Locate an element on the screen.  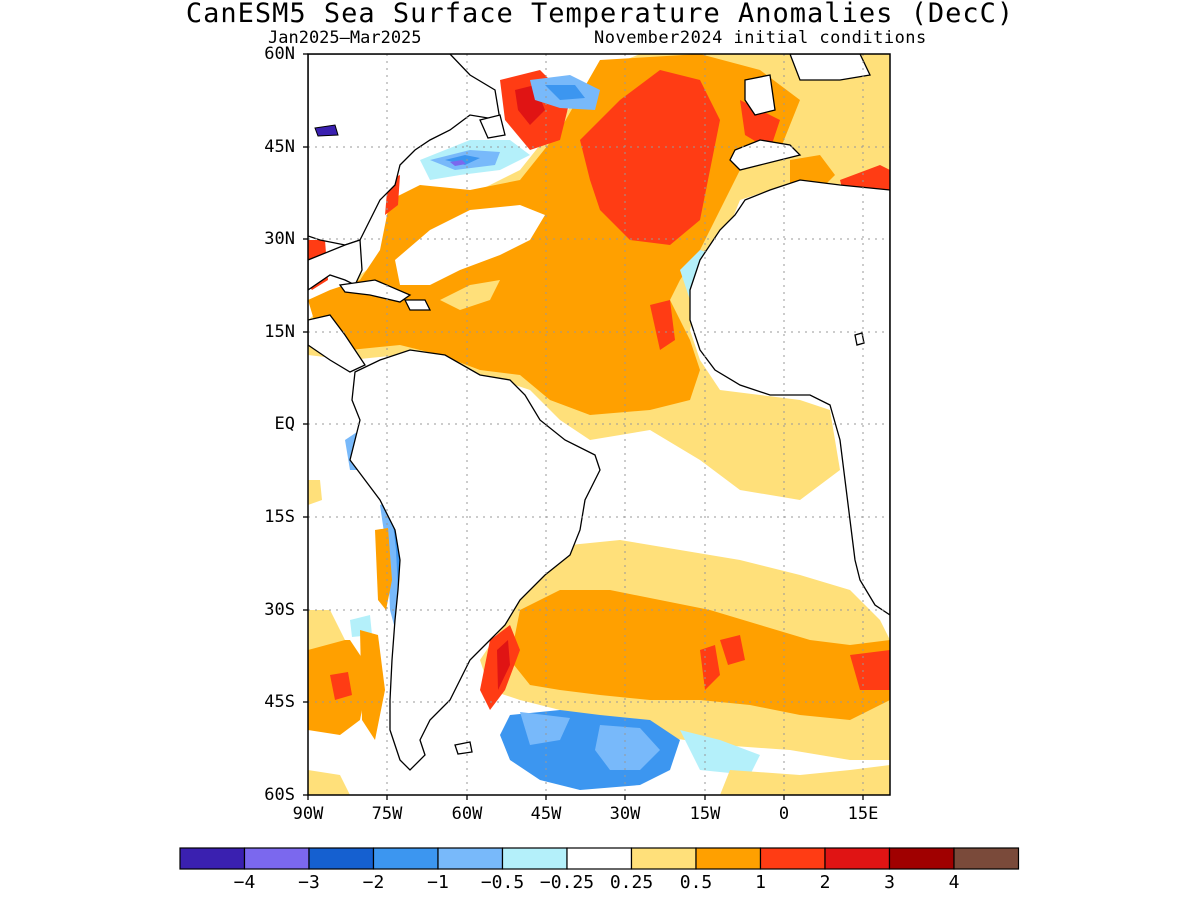
africa is located at coordinates (789, 397).